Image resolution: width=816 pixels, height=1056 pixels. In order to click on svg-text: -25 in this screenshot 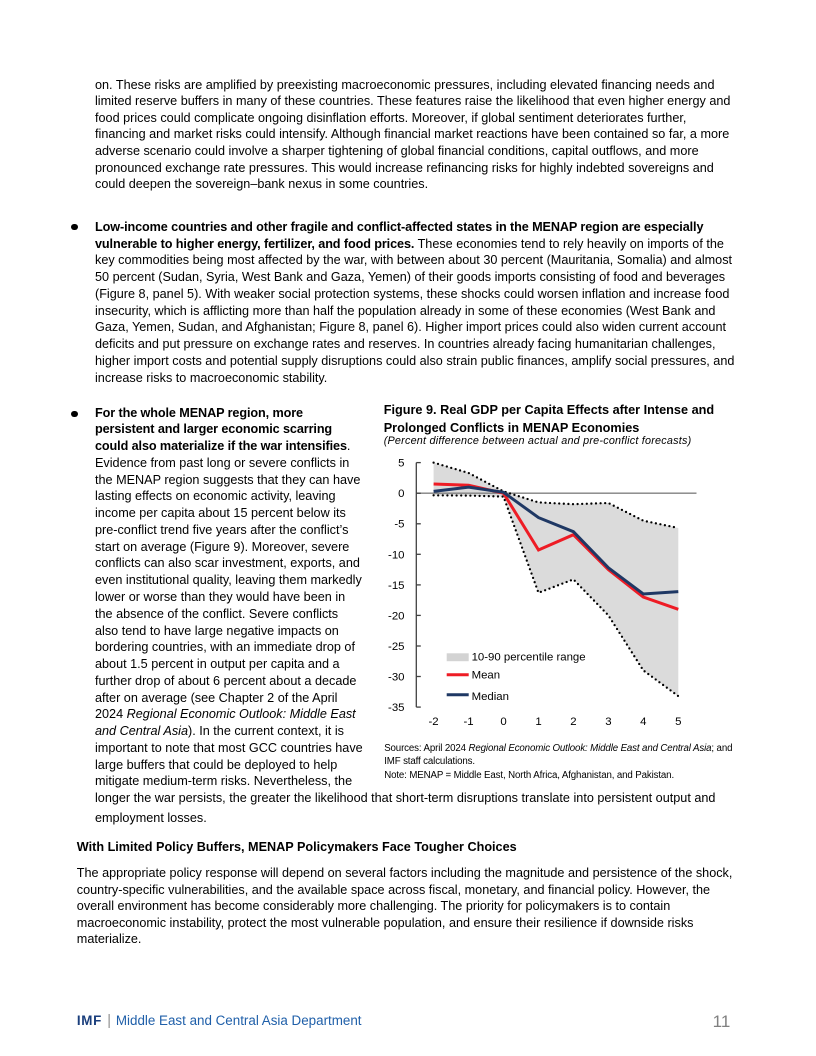, I will do `click(396, 647)`.